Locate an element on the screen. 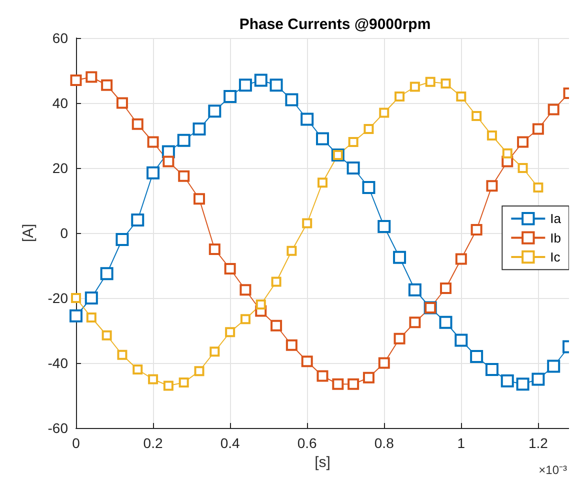 This screenshot has width=577, height=486. x-tick-label: 1.2 is located at coordinates (538, 443).